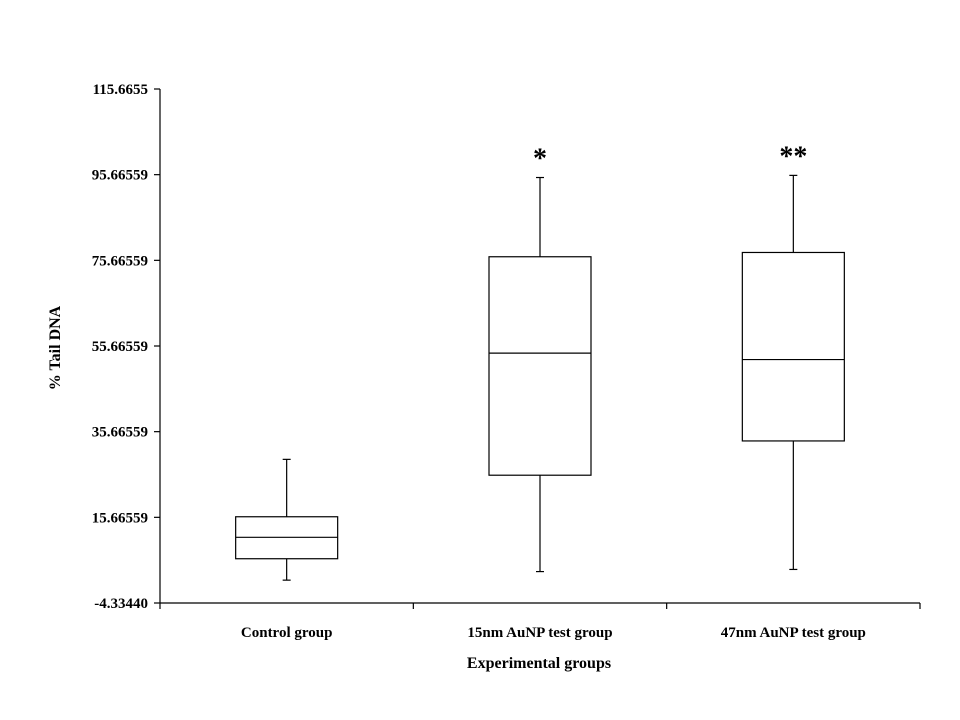 This screenshot has height=720, width=960. Describe the element at coordinates (540, 159) in the screenshot. I see `significance-marker: *` at that location.